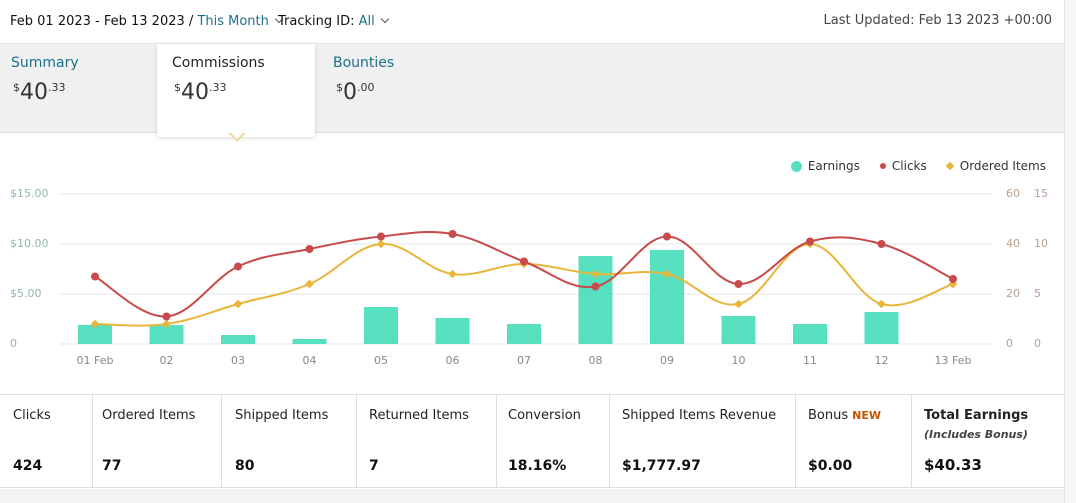  Describe the element at coordinates (953, 360) in the screenshot. I see `x-axis-tick: 13 Feb` at that location.